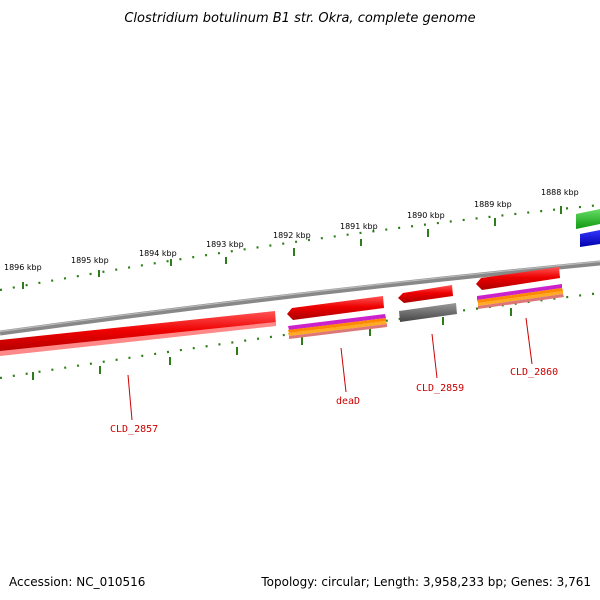  I want to click on gene-deaD, so click(335, 308).